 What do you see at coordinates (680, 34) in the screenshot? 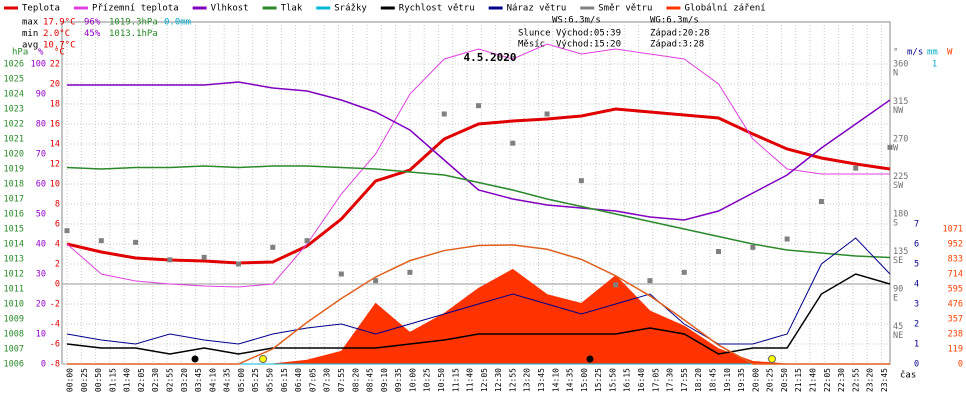
I see `sun-set: Západ:20:28` at bounding box center [680, 34].